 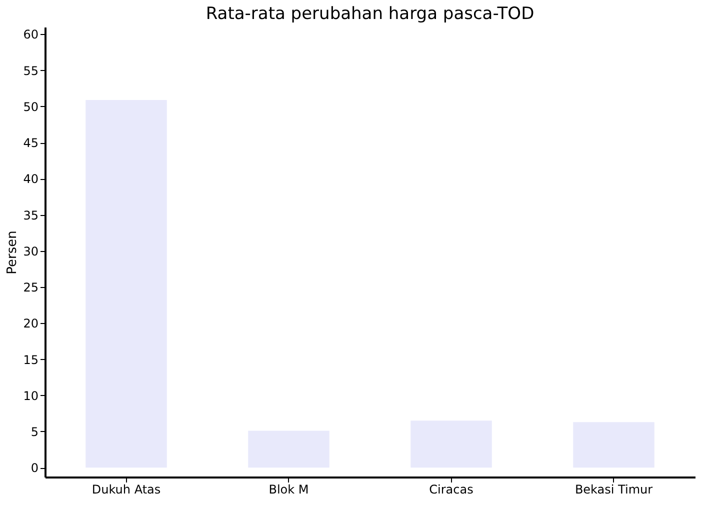 What do you see at coordinates (451, 489) in the screenshot?
I see `x-tick-label: Ciracas` at bounding box center [451, 489].